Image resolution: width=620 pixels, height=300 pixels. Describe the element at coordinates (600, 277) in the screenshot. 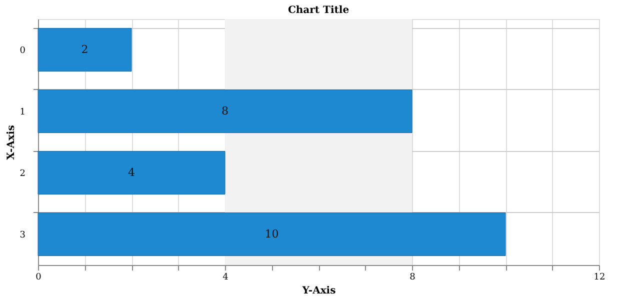

I see `x-tick-label: 12` at that location.